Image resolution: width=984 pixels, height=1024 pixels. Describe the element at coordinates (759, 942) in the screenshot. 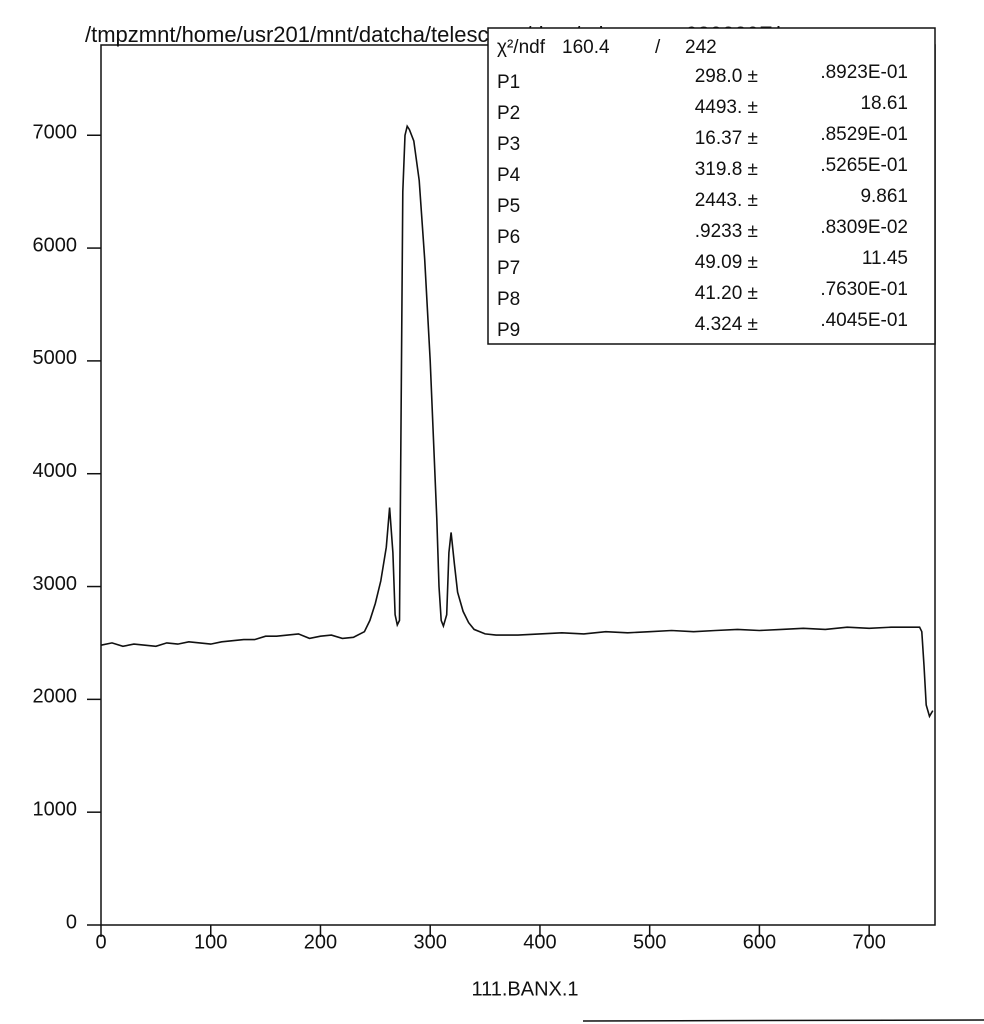

I see `x-tick-label: 600` at that location.